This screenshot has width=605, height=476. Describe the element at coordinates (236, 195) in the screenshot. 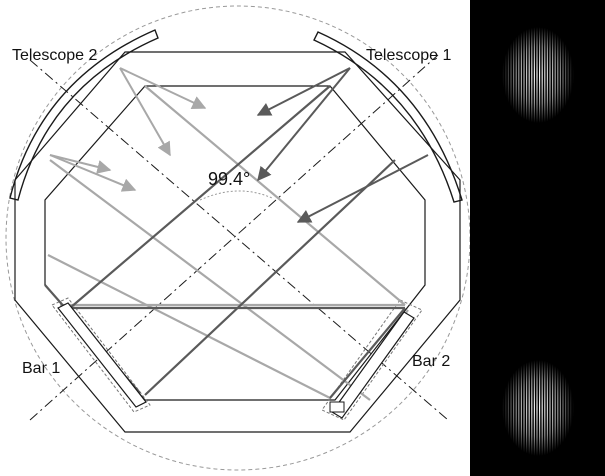

I see `angle-arc` at that location.